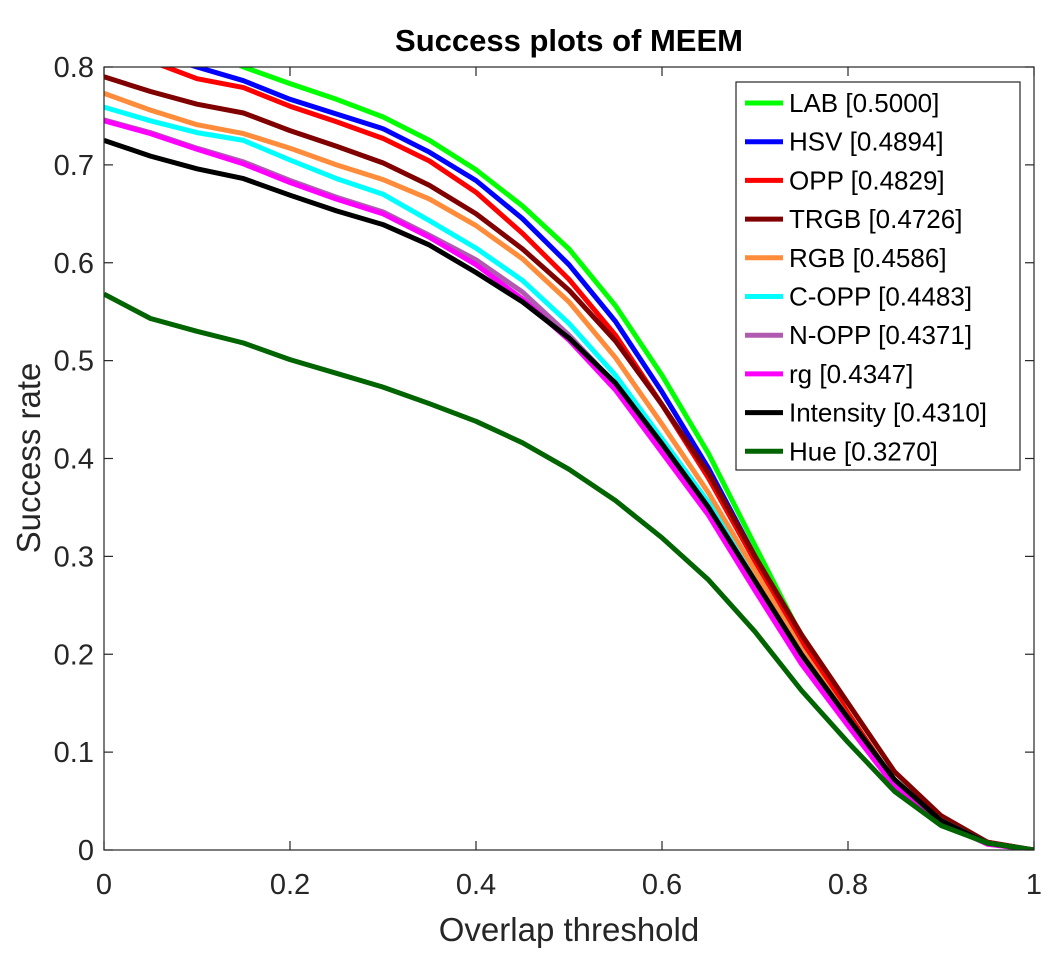 This screenshot has width=1057, height=956. Describe the element at coordinates (290, 885) in the screenshot. I see `x-tick-label: 0.2` at that location.